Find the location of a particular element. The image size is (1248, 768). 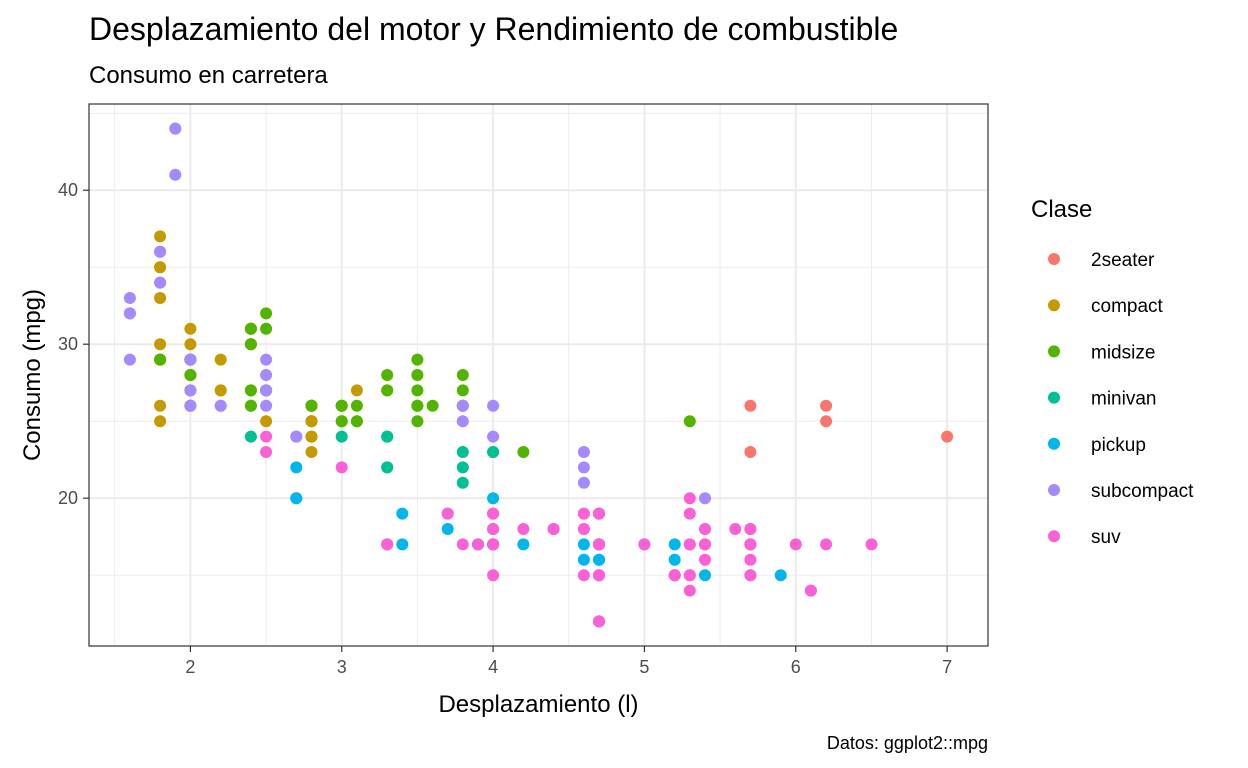

x-axis-label: Desplazamiento (l) is located at coordinates (538, 704).